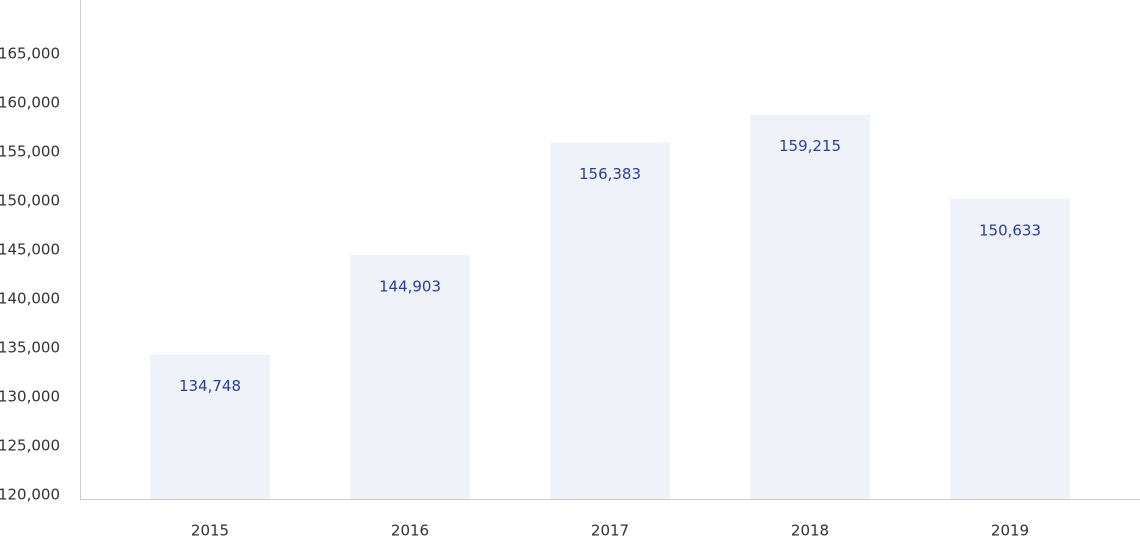 Image resolution: width=1140 pixels, height=542 pixels. Describe the element at coordinates (410, 531) in the screenshot. I see `x-tick-label: 2016` at that location.